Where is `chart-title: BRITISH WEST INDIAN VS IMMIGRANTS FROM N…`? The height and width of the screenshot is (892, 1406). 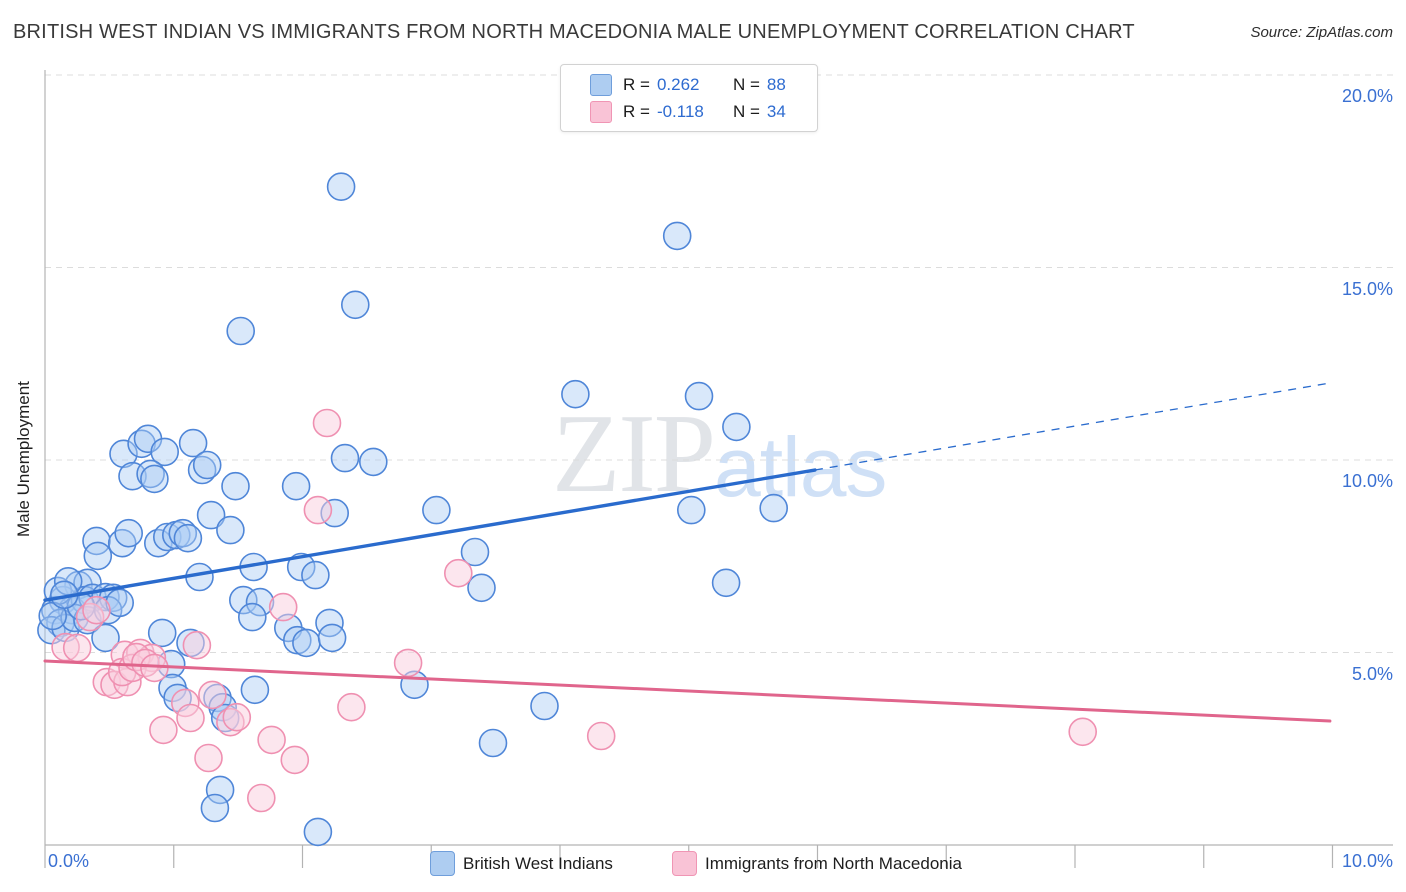 chart-title: BRITISH WEST INDIAN VS IMMIGRANTS FROM N… is located at coordinates (574, 32).